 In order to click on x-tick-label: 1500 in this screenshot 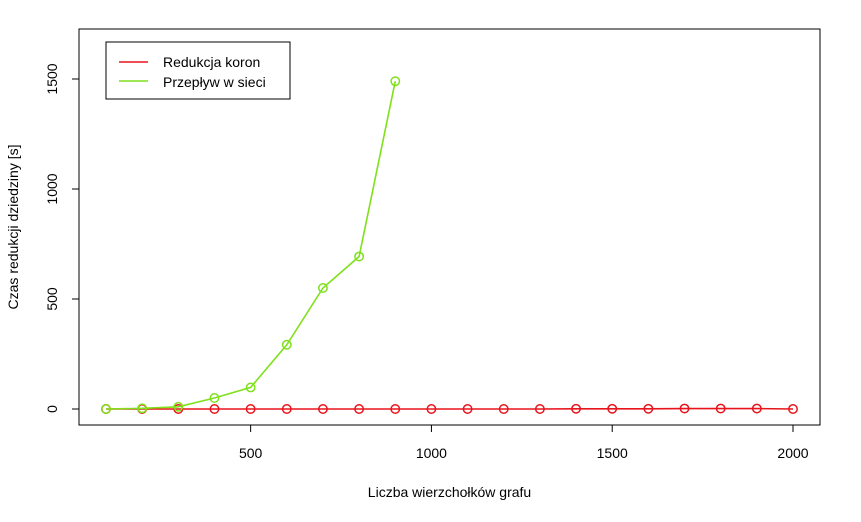, I will do `click(612, 453)`.